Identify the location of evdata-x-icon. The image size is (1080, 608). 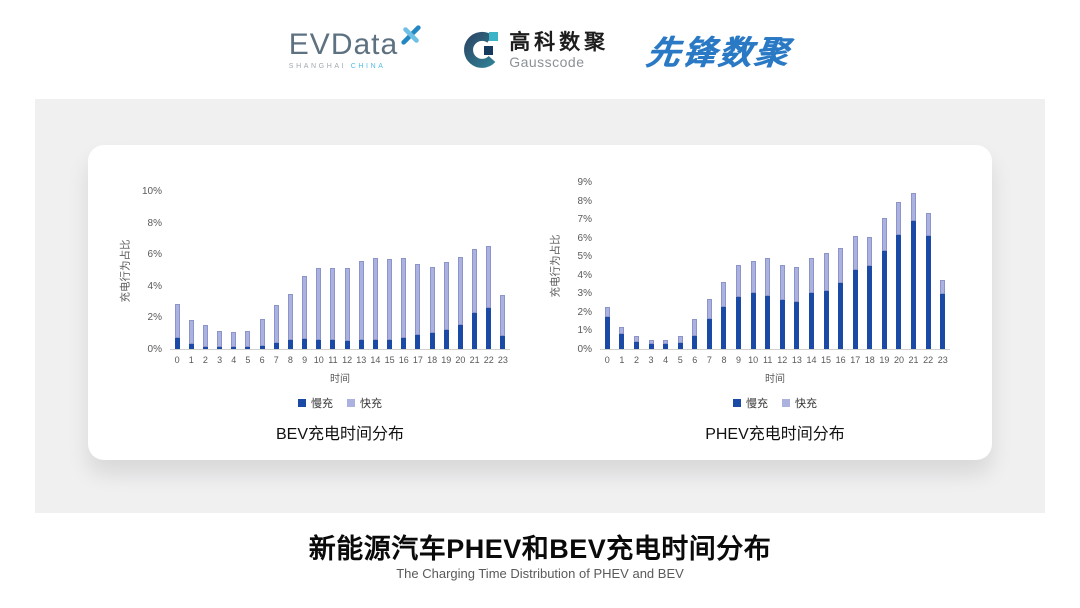
(411, 35).